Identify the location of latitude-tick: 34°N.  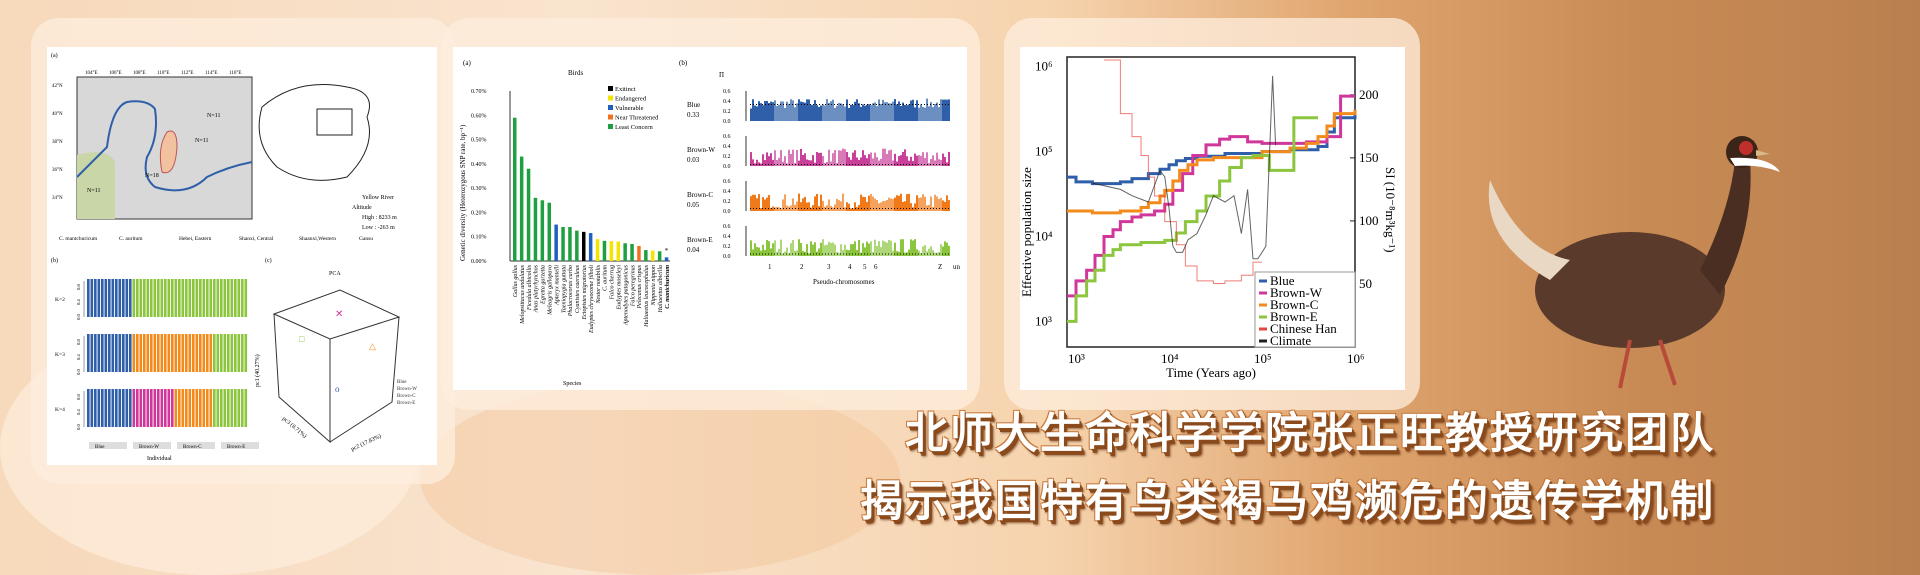
(57, 198).